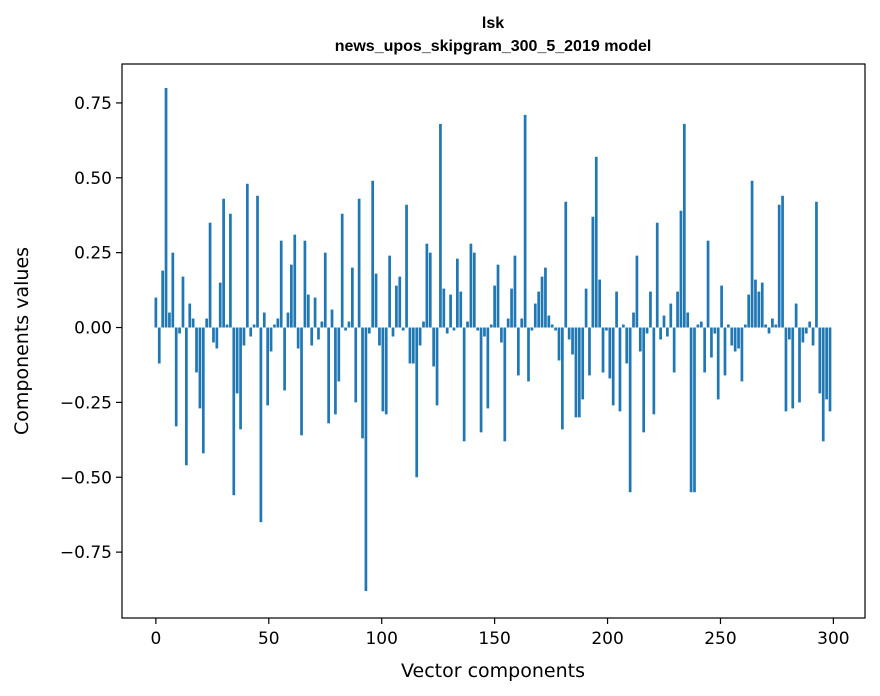 The height and width of the screenshot is (696, 880). What do you see at coordinates (93, 179) in the screenshot?
I see `y-tick-label: 0.50` at bounding box center [93, 179].